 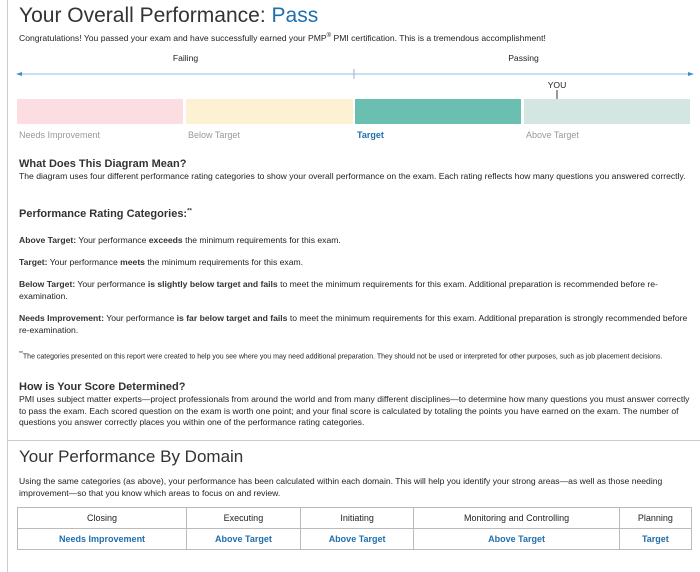 I want to click on ratings-heading: Performance Rating Categories:**, so click(x=105, y=214).